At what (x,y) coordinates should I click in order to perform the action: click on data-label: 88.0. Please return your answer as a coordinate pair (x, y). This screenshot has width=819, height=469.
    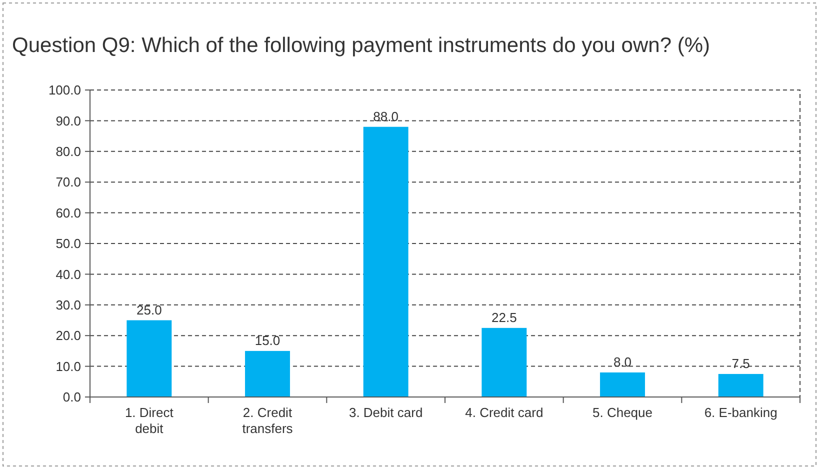
    Looking at the image, I should click on (385, 116).